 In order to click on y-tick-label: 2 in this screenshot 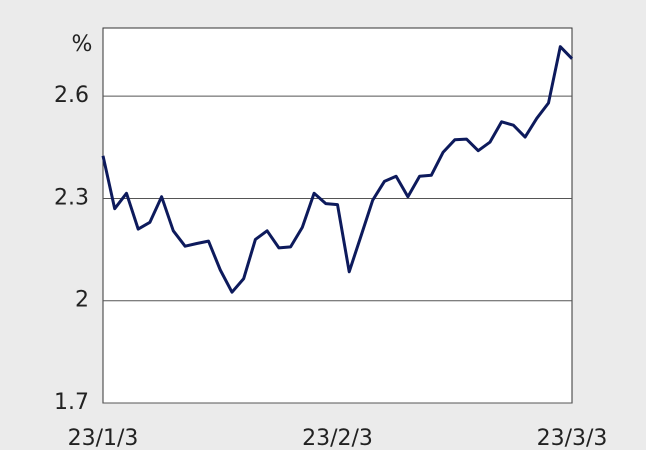, I will do `click(82, 300)`.